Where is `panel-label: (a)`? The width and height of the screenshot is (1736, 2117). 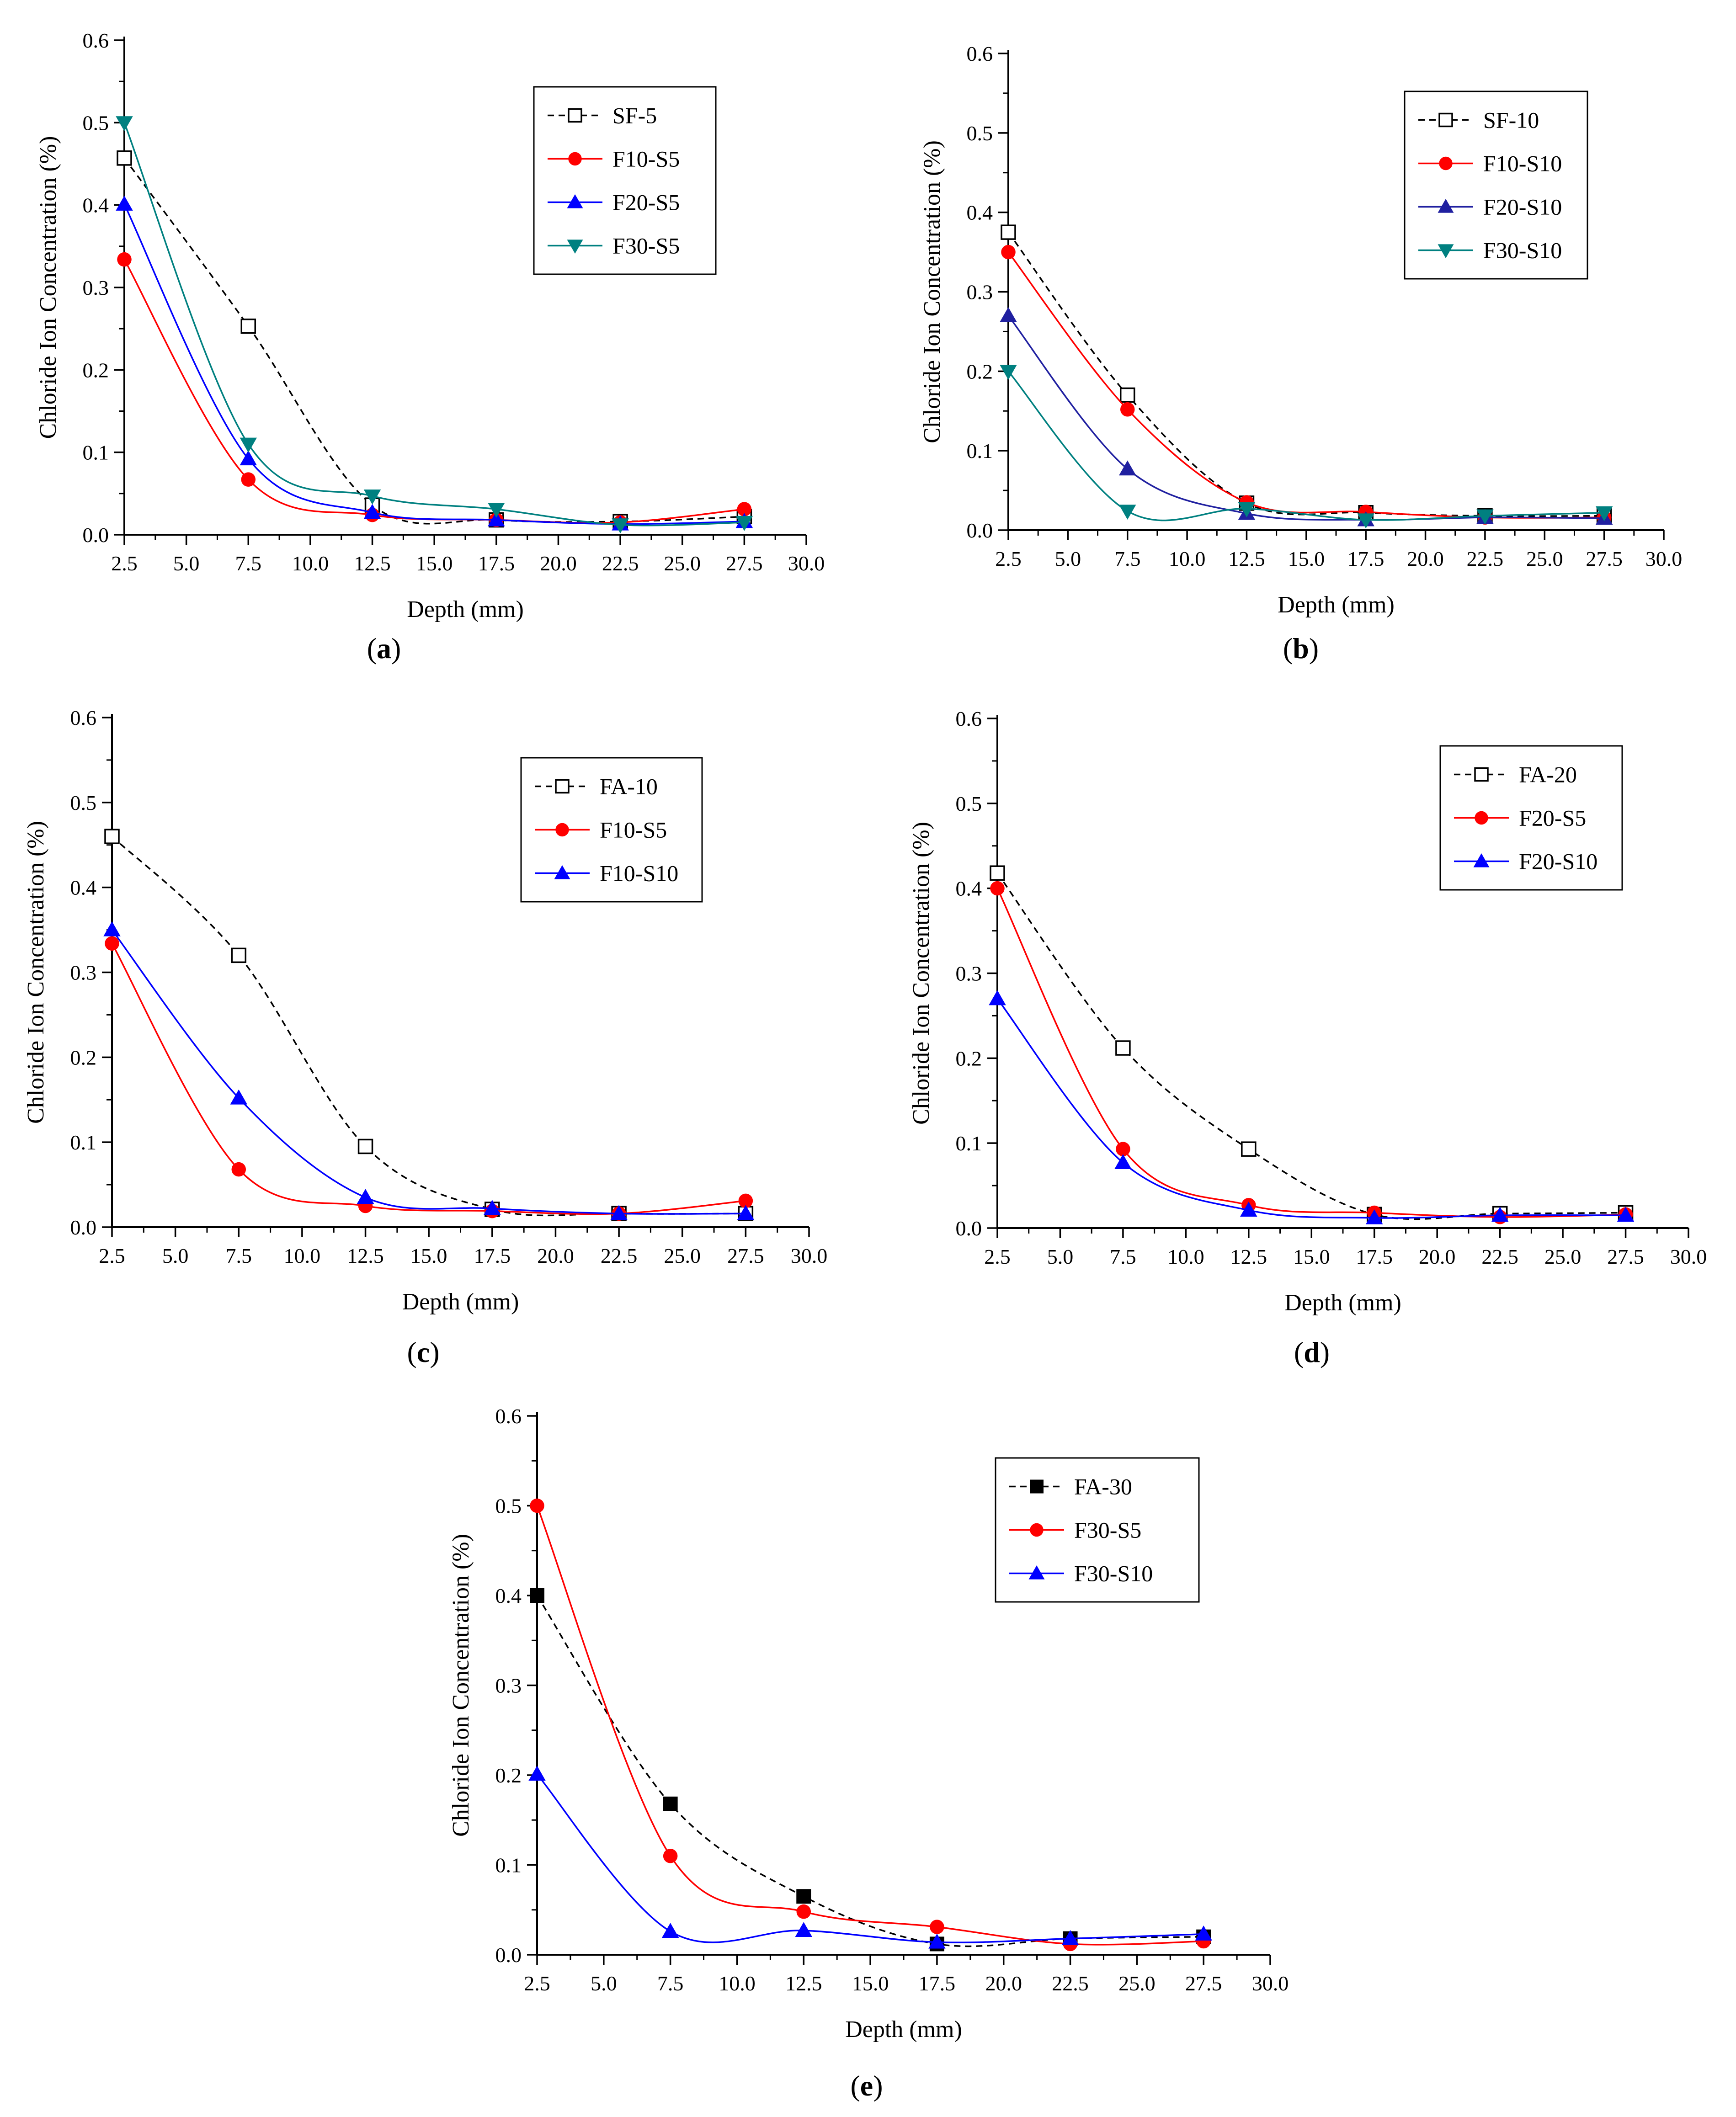 panel-label: (a) is located at coordinates (384, 648).